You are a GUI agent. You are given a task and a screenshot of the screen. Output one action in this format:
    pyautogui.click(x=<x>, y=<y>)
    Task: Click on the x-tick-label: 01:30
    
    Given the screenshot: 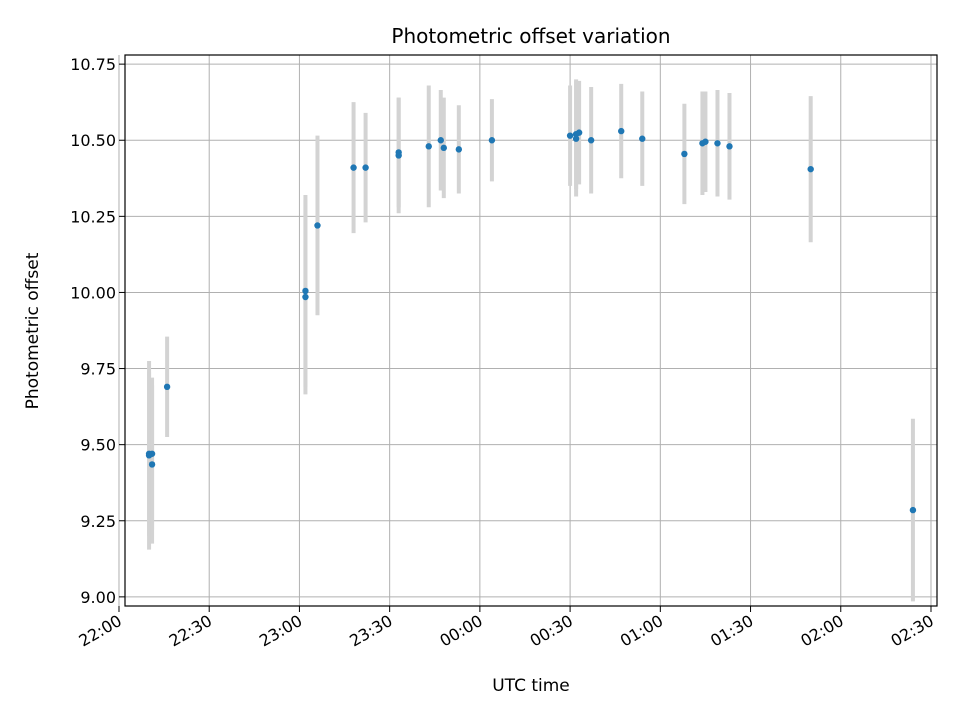 What is the action you would take?
    pyautogui.click(x=731, y=631)
    